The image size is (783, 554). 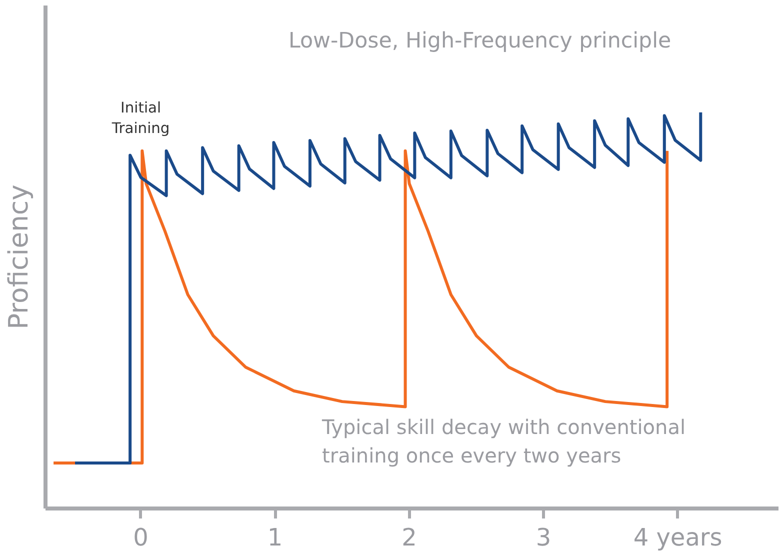 What do you see at coordinates (544, 538) in the screenshot?
I see `x-tick-label: 3` at bounding box center [544, 538].